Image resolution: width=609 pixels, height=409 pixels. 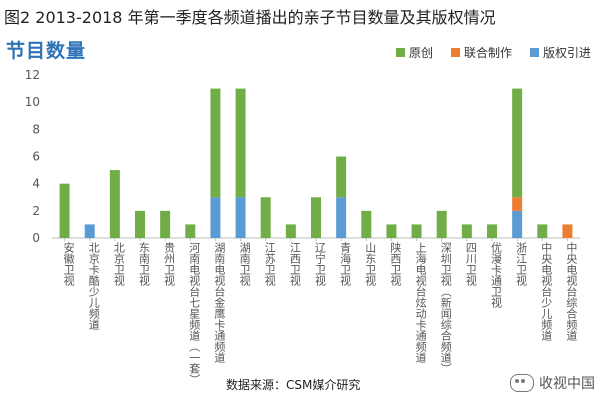 I want to click on x-tick-label: 湖南卫视, so click(x=244, y=264).